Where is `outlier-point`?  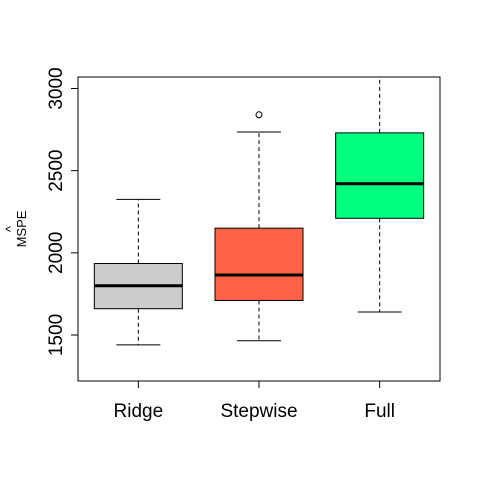
outlier-point is located at coordinates (259, 115).